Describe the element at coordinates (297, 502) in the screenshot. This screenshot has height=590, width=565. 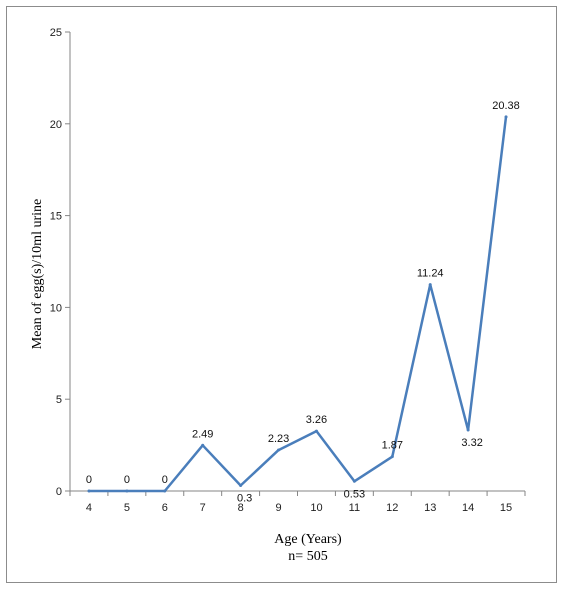
I see `x-axis-ticks: 4 5 6 7 8 9 10 11 12 13 14 15` at that location.